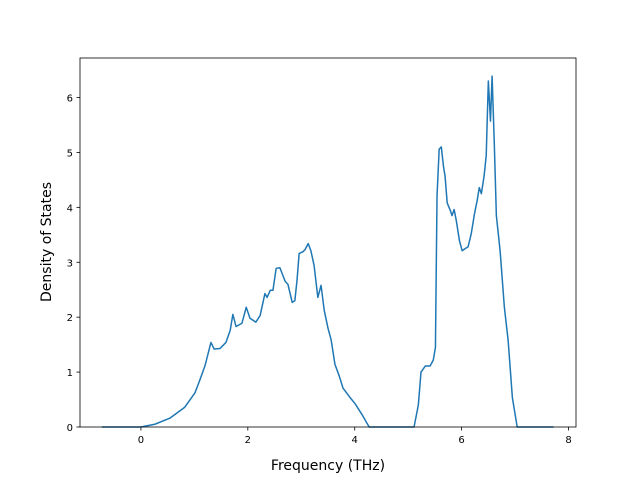 The image size is (640, 480). I want to click on y-tick-label: 1, so click(70, 373).